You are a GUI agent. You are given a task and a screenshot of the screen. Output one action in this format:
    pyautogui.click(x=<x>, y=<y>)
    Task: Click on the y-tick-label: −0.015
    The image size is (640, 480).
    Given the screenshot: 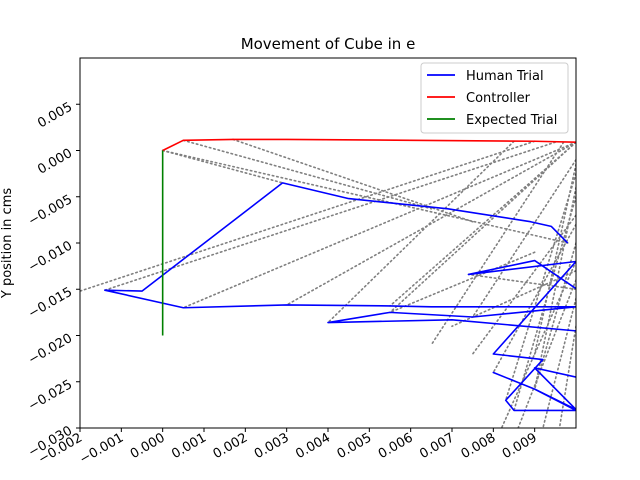 What is the action you would take?
    pyautogui.click(x=50, y=303)
    